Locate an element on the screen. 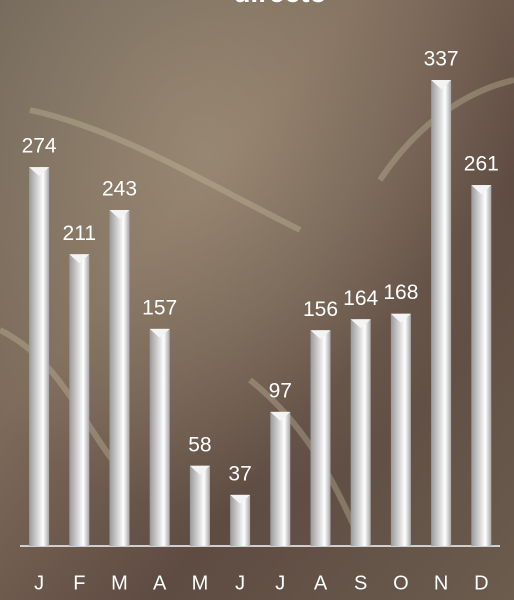 The width and height of the screenshot is (514, 600). data-label: 97 is located at coordinates (280, 390).